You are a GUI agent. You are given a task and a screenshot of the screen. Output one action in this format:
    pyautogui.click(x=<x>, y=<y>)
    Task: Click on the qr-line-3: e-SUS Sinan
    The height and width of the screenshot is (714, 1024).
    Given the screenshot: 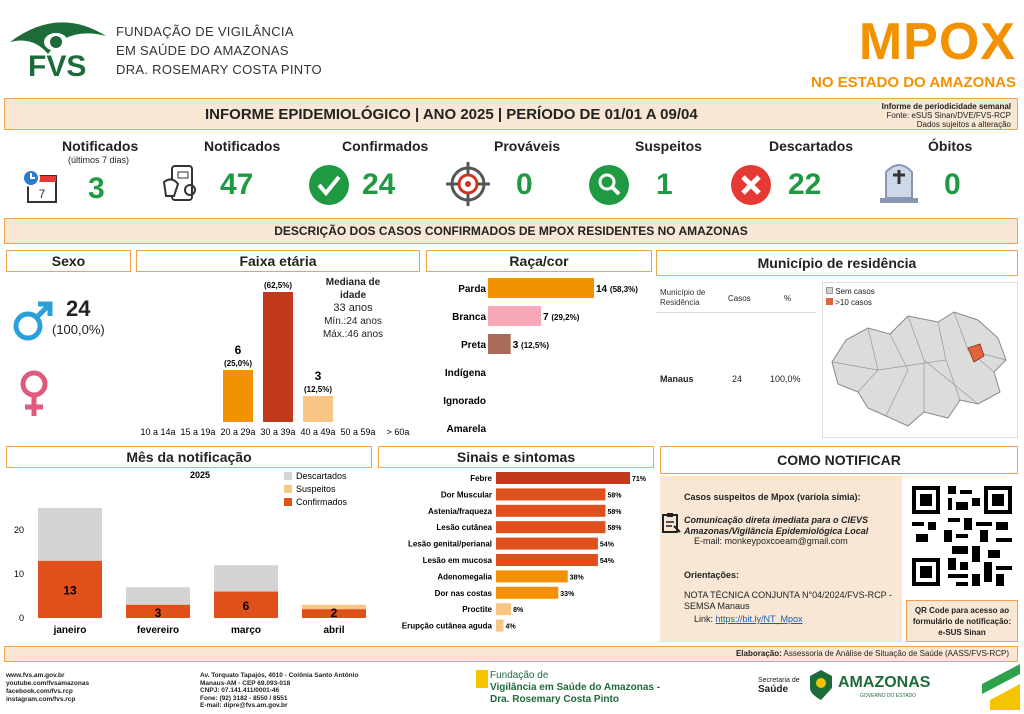 What is the action you would take?
    pyautogui.click(x=962, y=632)
    